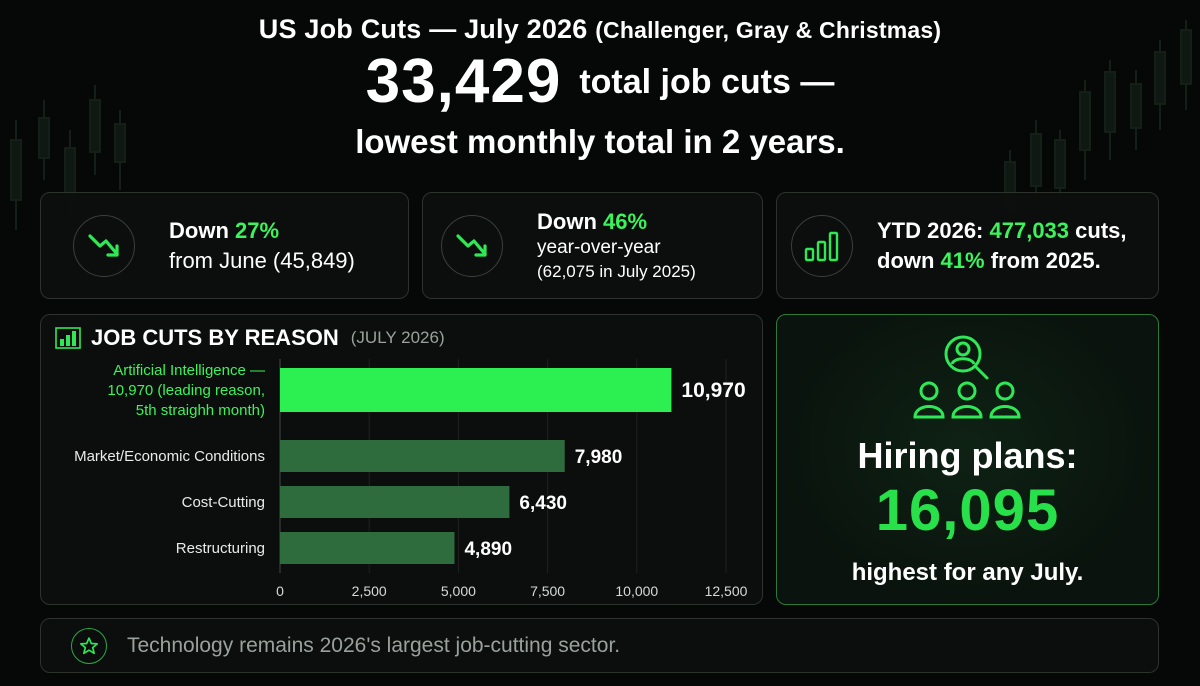 The height and width of the screenshot is (686, 1200). Describe the element at coordinates (1042, 260) in the screenshot. I see `stat-line2-suffix: from 2025.` at that location.